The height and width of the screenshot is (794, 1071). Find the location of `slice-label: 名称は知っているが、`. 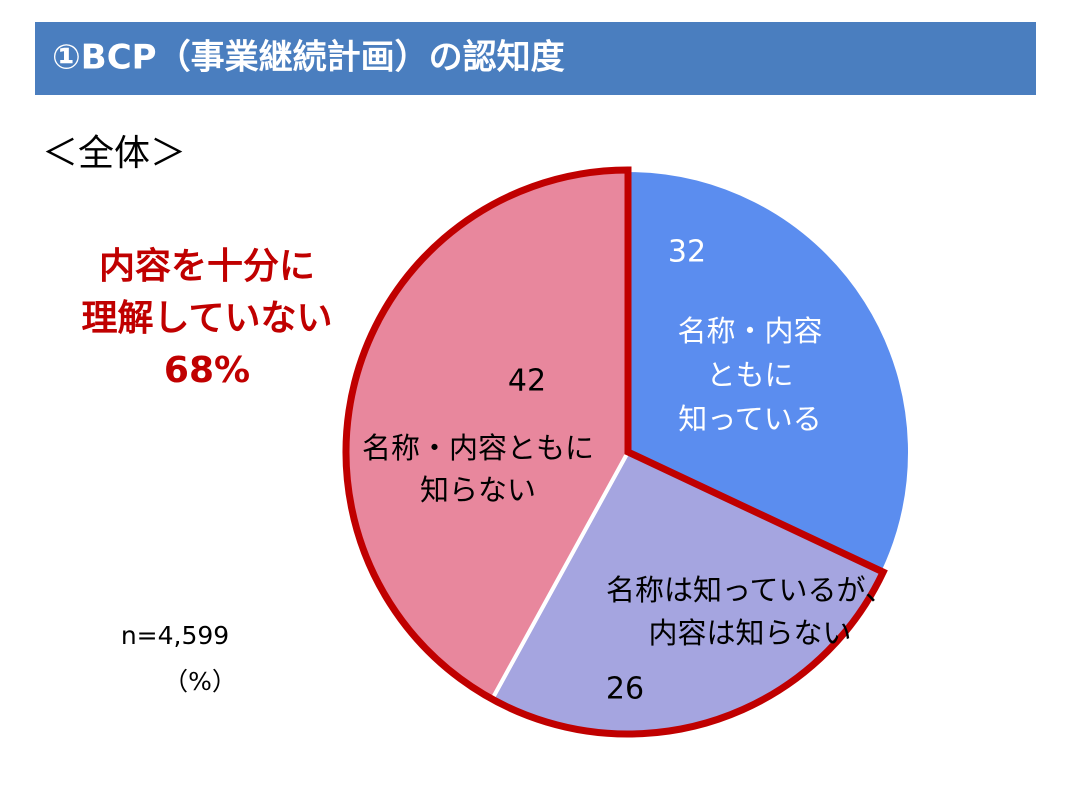

slice-label: 名称は知っているが、 is located at coordinates (750, 590).